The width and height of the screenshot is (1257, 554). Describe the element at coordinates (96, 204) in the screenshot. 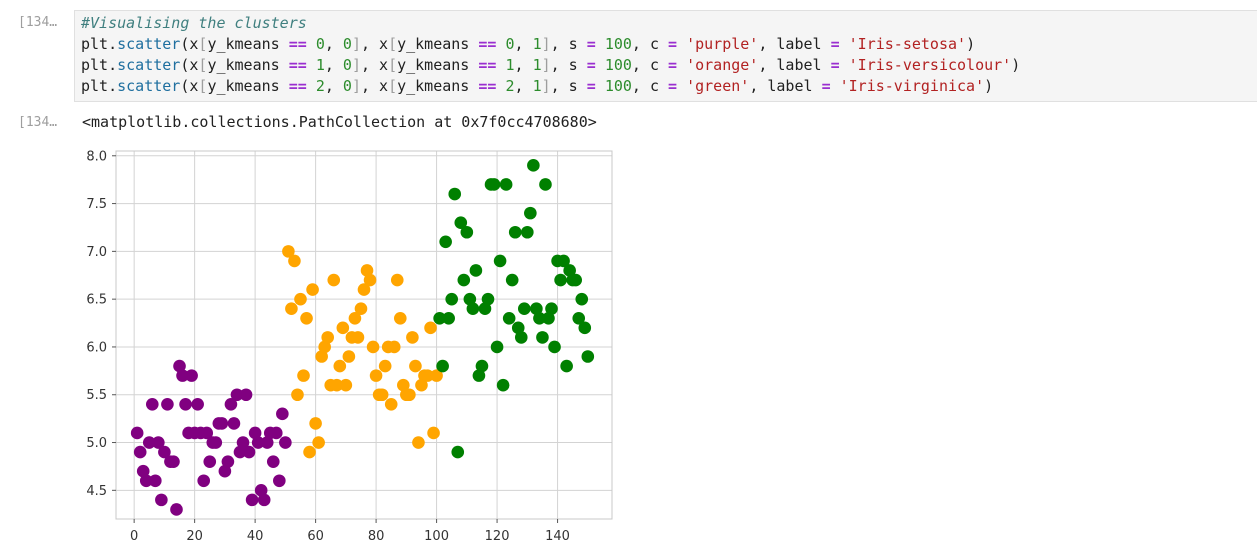

I see `y-tick-label: 7.5` at that location.